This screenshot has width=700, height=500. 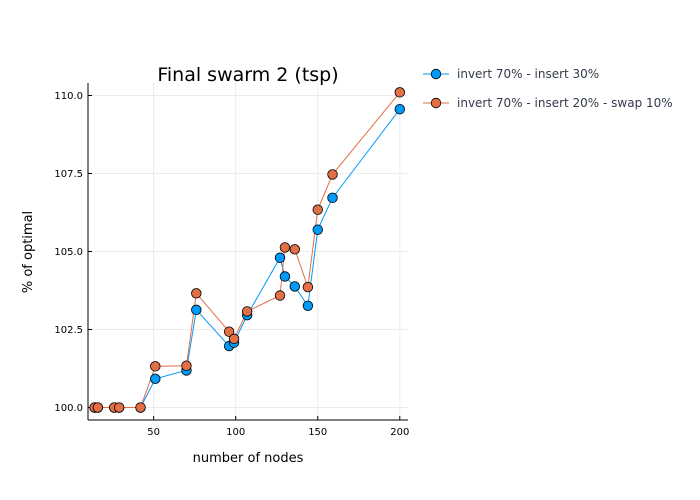 What do you see at coordinates (153, 432) in the screenshot?
I see `x-tick-label: 50` at bounding box center [153, 432].